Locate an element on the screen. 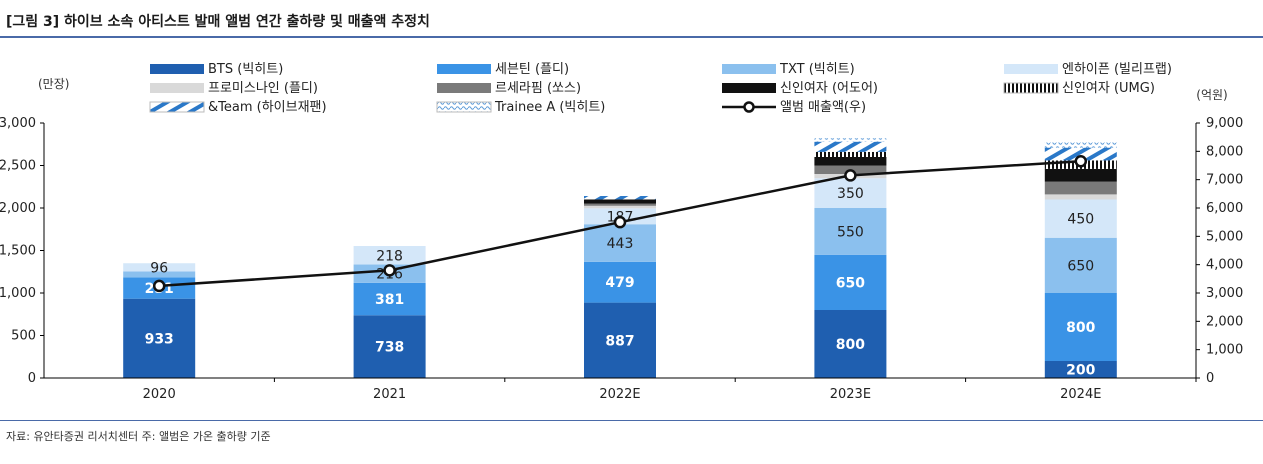 This screenshot has width=1263, height=464. left-tick-label: 500 is located at coordinates (23, 336).